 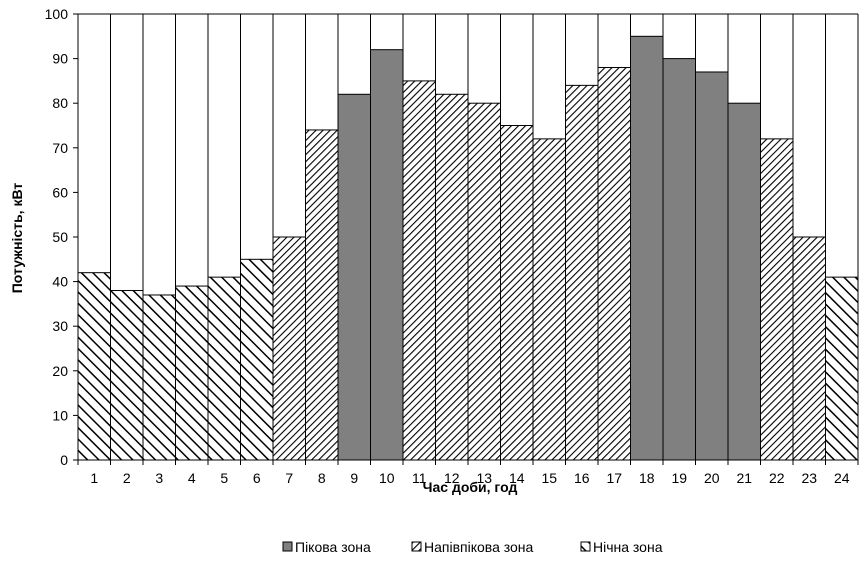 What do you see at coordinates (287, 546) in the screenshot?
I see `legend-swatch-peak` at bounding box center [287, 546].